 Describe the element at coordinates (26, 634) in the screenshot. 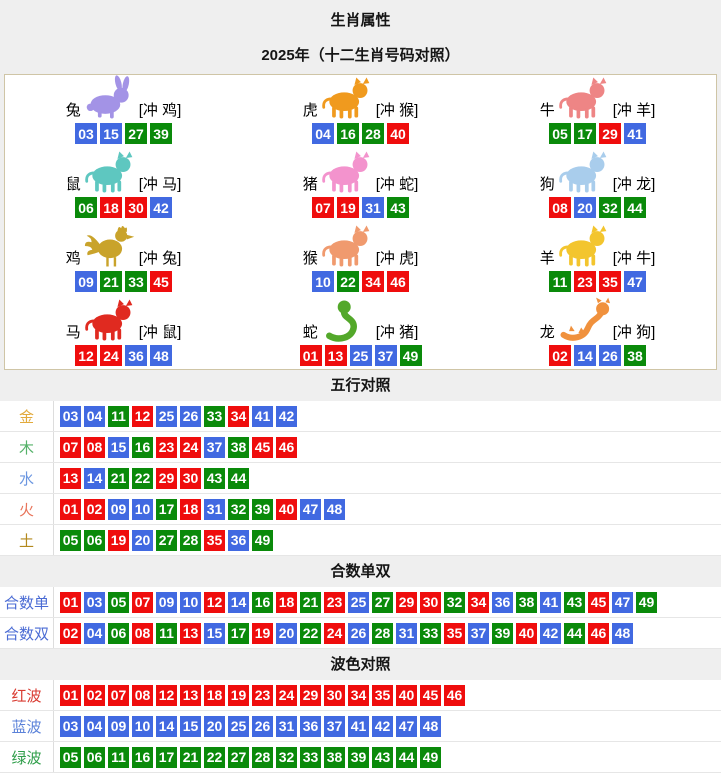

I see `row-label: 合数双` at that location.